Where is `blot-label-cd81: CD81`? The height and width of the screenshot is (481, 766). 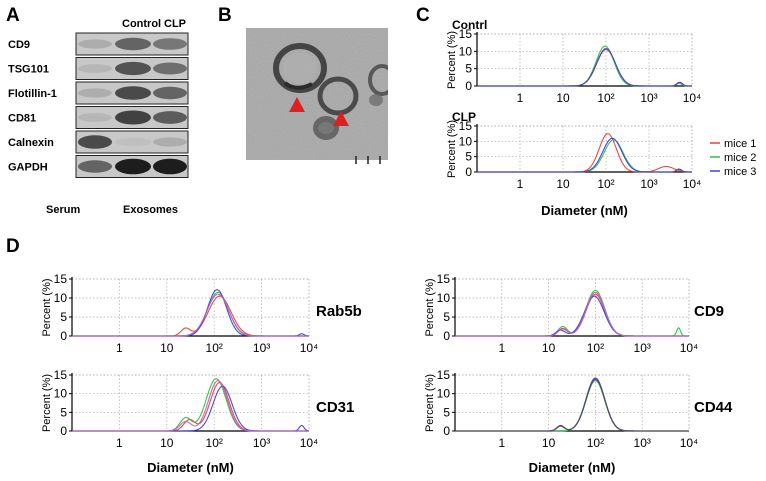 blot-label-cd81: CD81 is located at coordinates (22, 119).